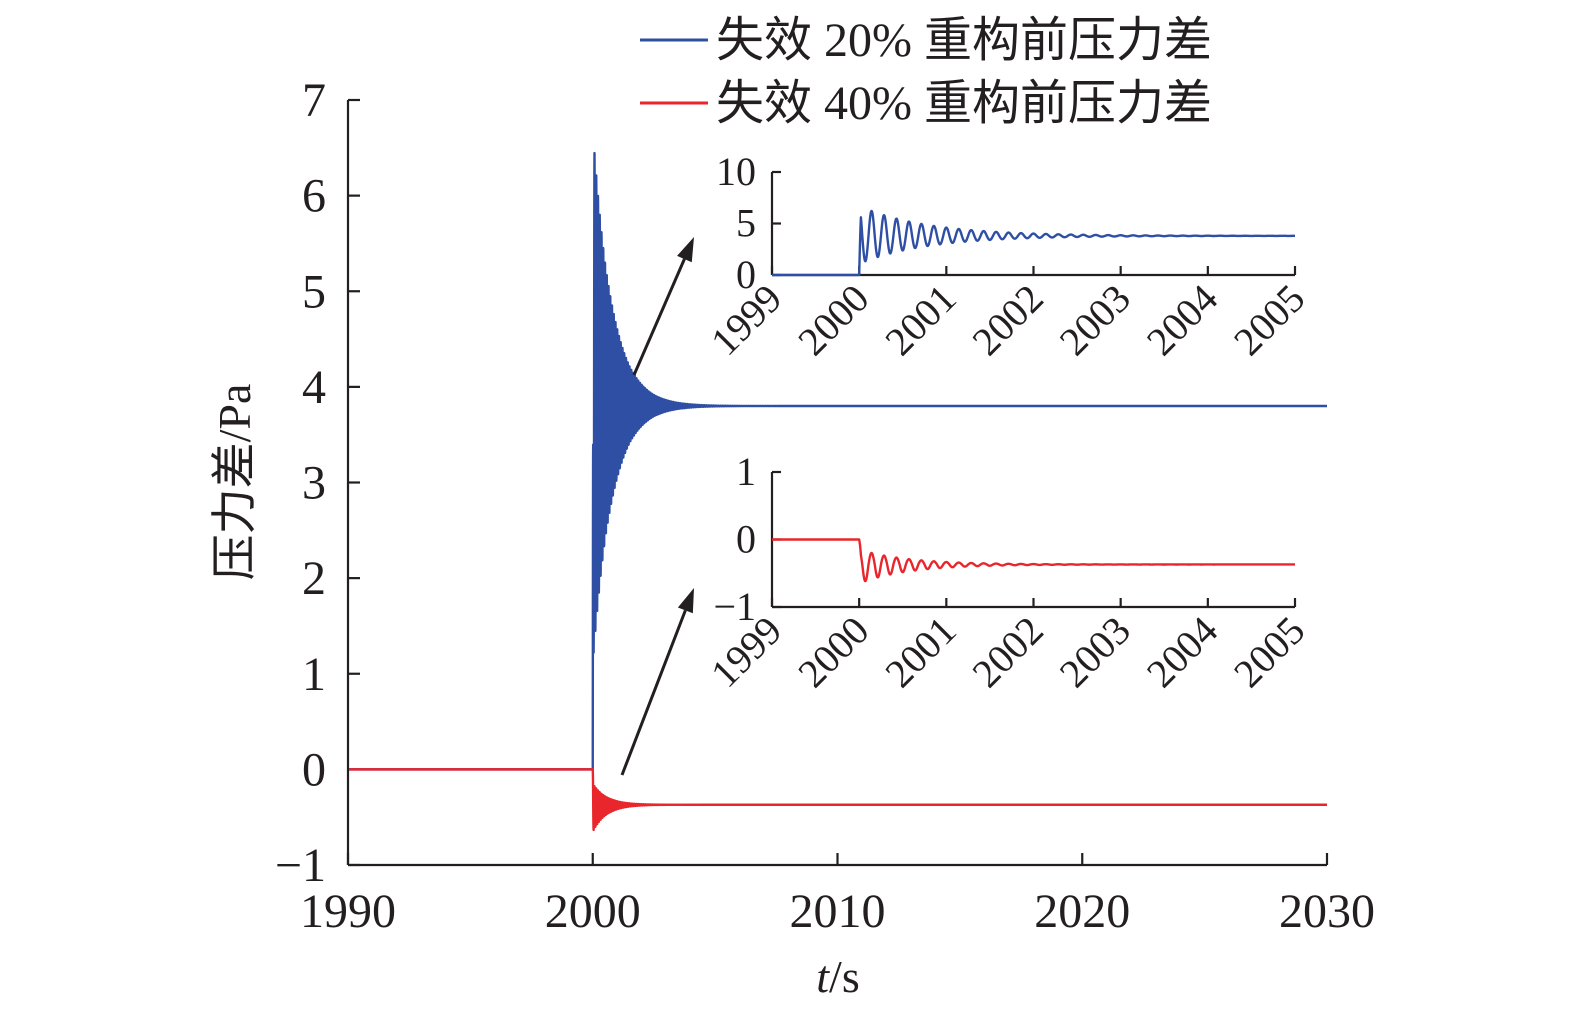 This screenshot has height=1010, width=1575. What do you see at coordinates (314, 291) in the screenshot?
I see `y-tick-label: 5` at bounding box center [314, 291].